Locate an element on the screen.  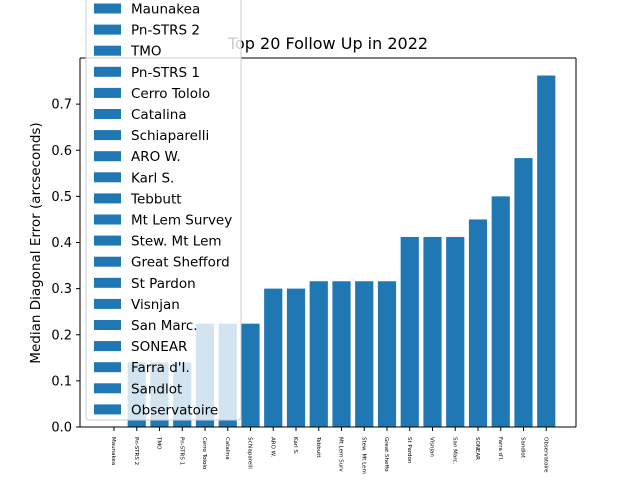
x-tick-label: SONEAR is located at coordinates (477, 448).